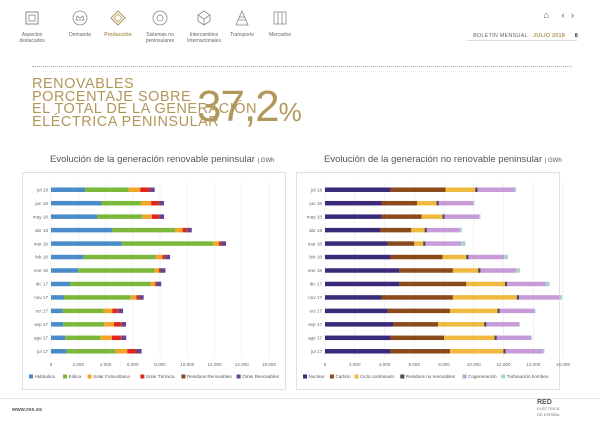 The height and width of the screenshot is (425, 600). Describe the element at coordinates (431, 376) in the screenshot. I see `legend-label: Residuos no renovables` at that location.